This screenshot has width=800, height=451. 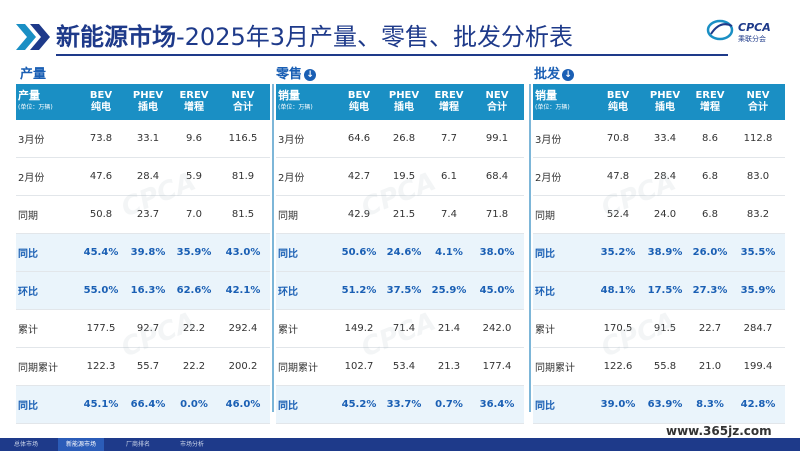 I want to click on table-cell: 45.0%, so click(x=497, y=290).